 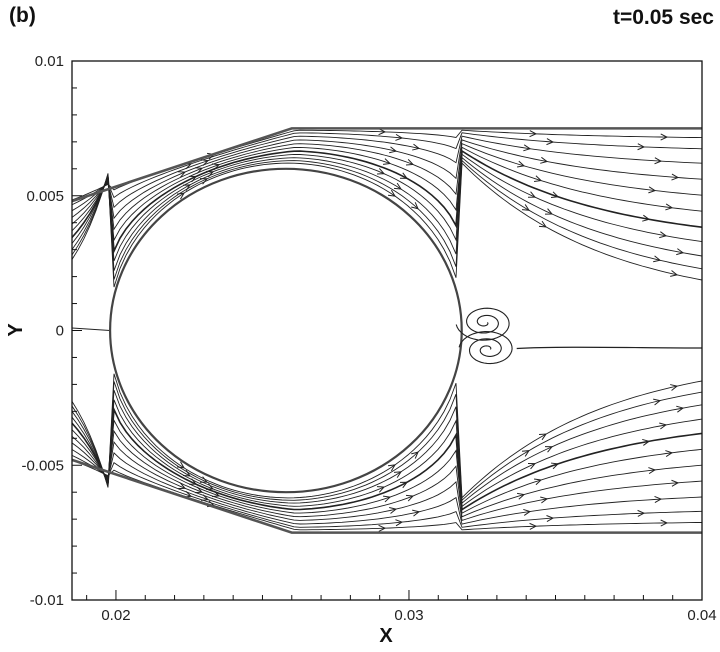 What do you see at coordinates (45, 196) in the screenshot?
I see `y-tick-label: 0.005` at bounding box center [45, 196].